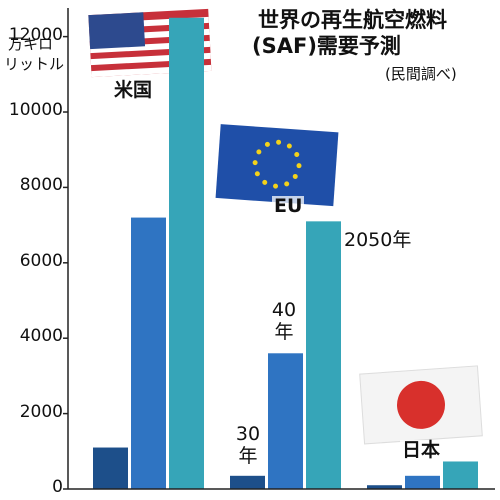 This screenshot has width=500, height=500. I want to click on series-label: 40年, so click(284, 321).